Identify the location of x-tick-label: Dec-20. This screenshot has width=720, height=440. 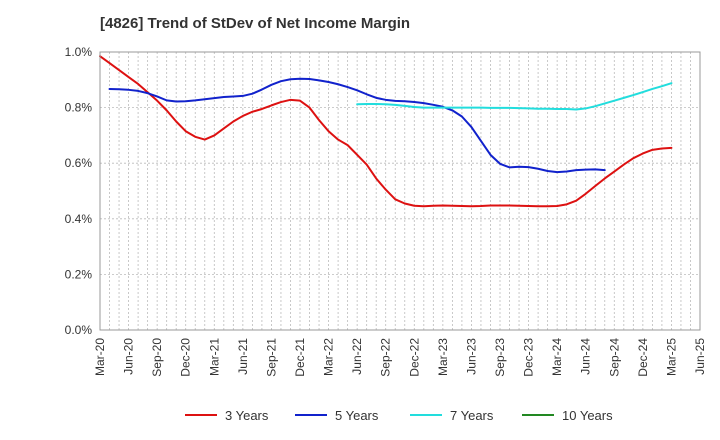
(186, 357).